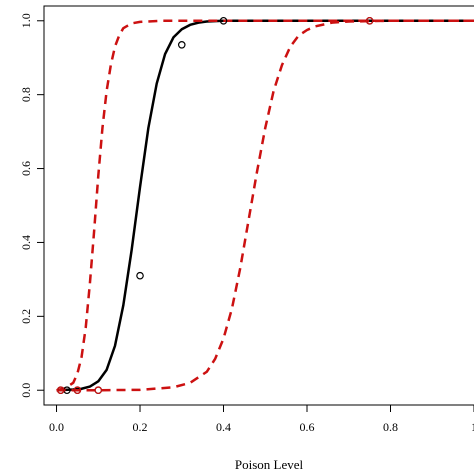 Image resolution: width=474 pixels, height=474 pixels. What do you see at coordinates (472, 427) in the screenshot?
I see `x-tick-label: 1` at bounding box center [472, 427].